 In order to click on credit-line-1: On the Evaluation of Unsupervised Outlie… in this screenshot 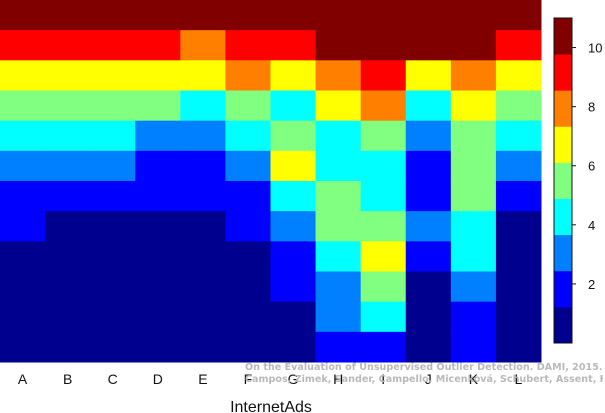, I will do `click(424, 367)`.